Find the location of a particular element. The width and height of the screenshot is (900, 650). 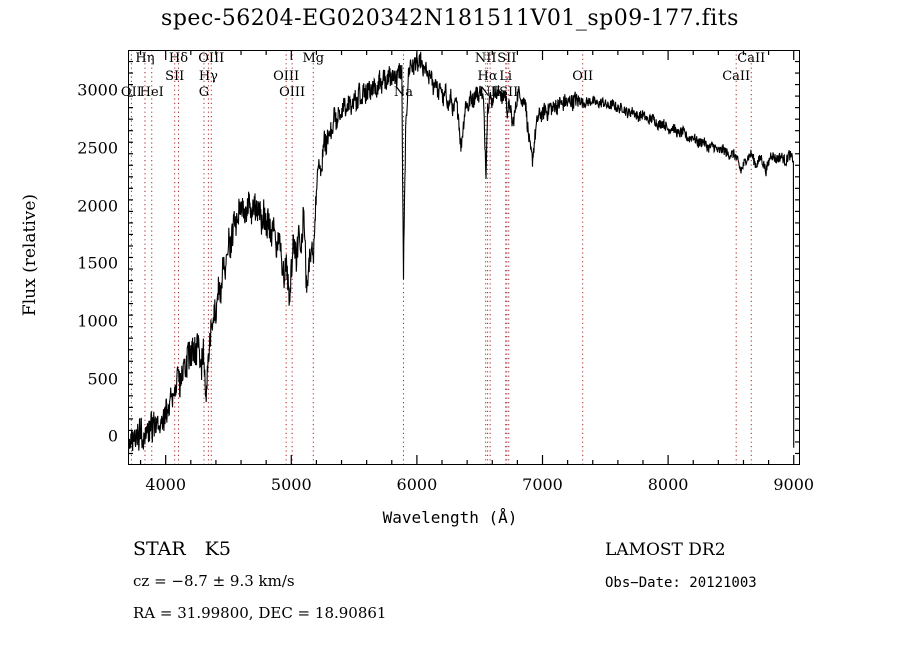

y-tick-label: 2000 is located at coordinates (97, 206).